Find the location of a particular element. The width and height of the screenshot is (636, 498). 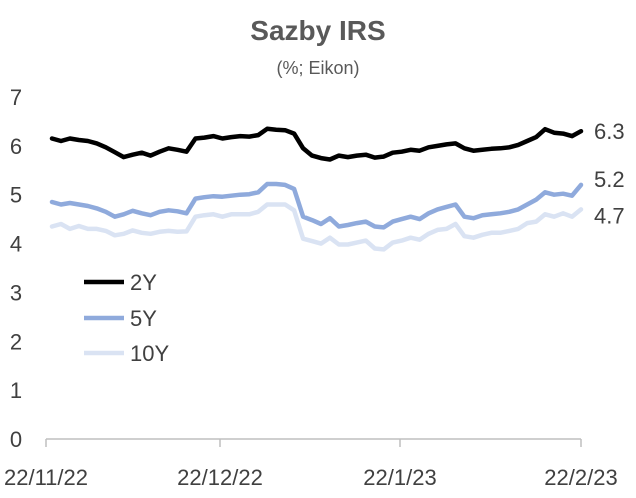

y-tick-label: 2 is located at coordinates (16, 341).